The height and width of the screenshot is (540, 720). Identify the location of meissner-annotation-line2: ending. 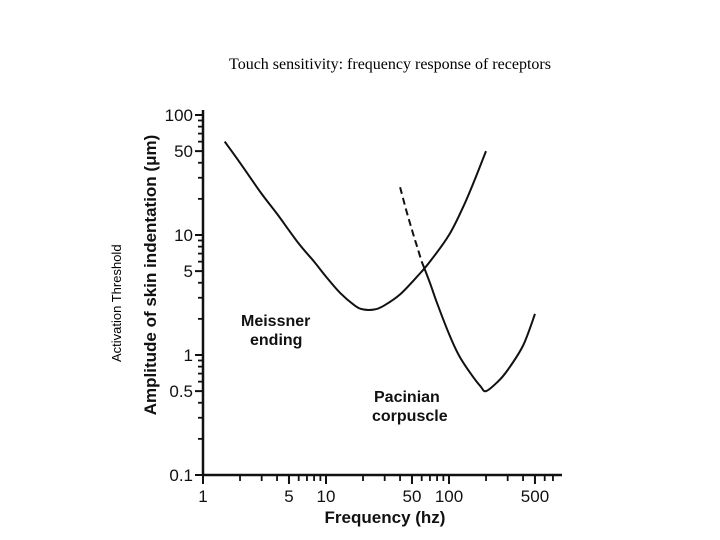
(276, 340).